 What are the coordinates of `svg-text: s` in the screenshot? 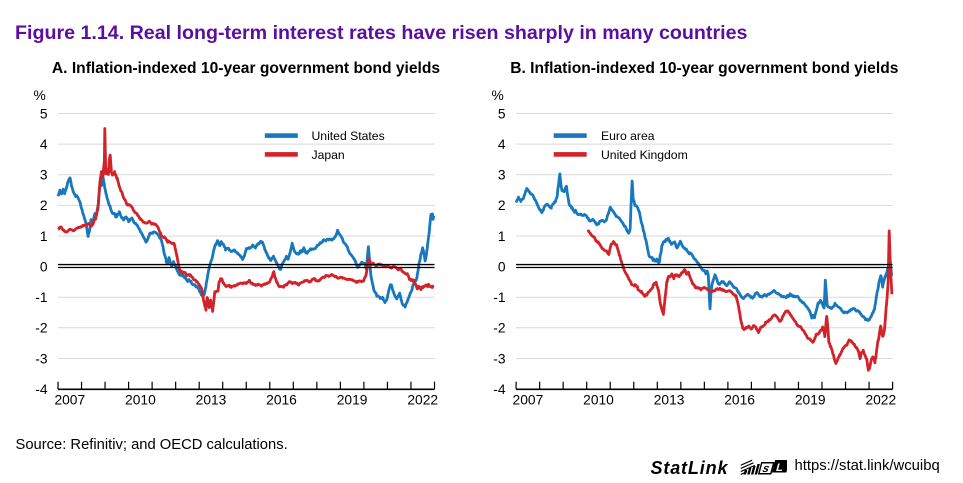 It's located at (766, 468).